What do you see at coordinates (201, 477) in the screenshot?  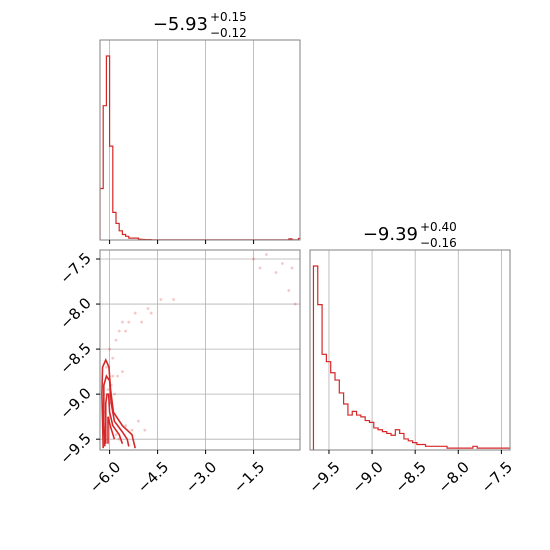 I see `x-tick-label: −3.0` at bounding box center [201, 477].